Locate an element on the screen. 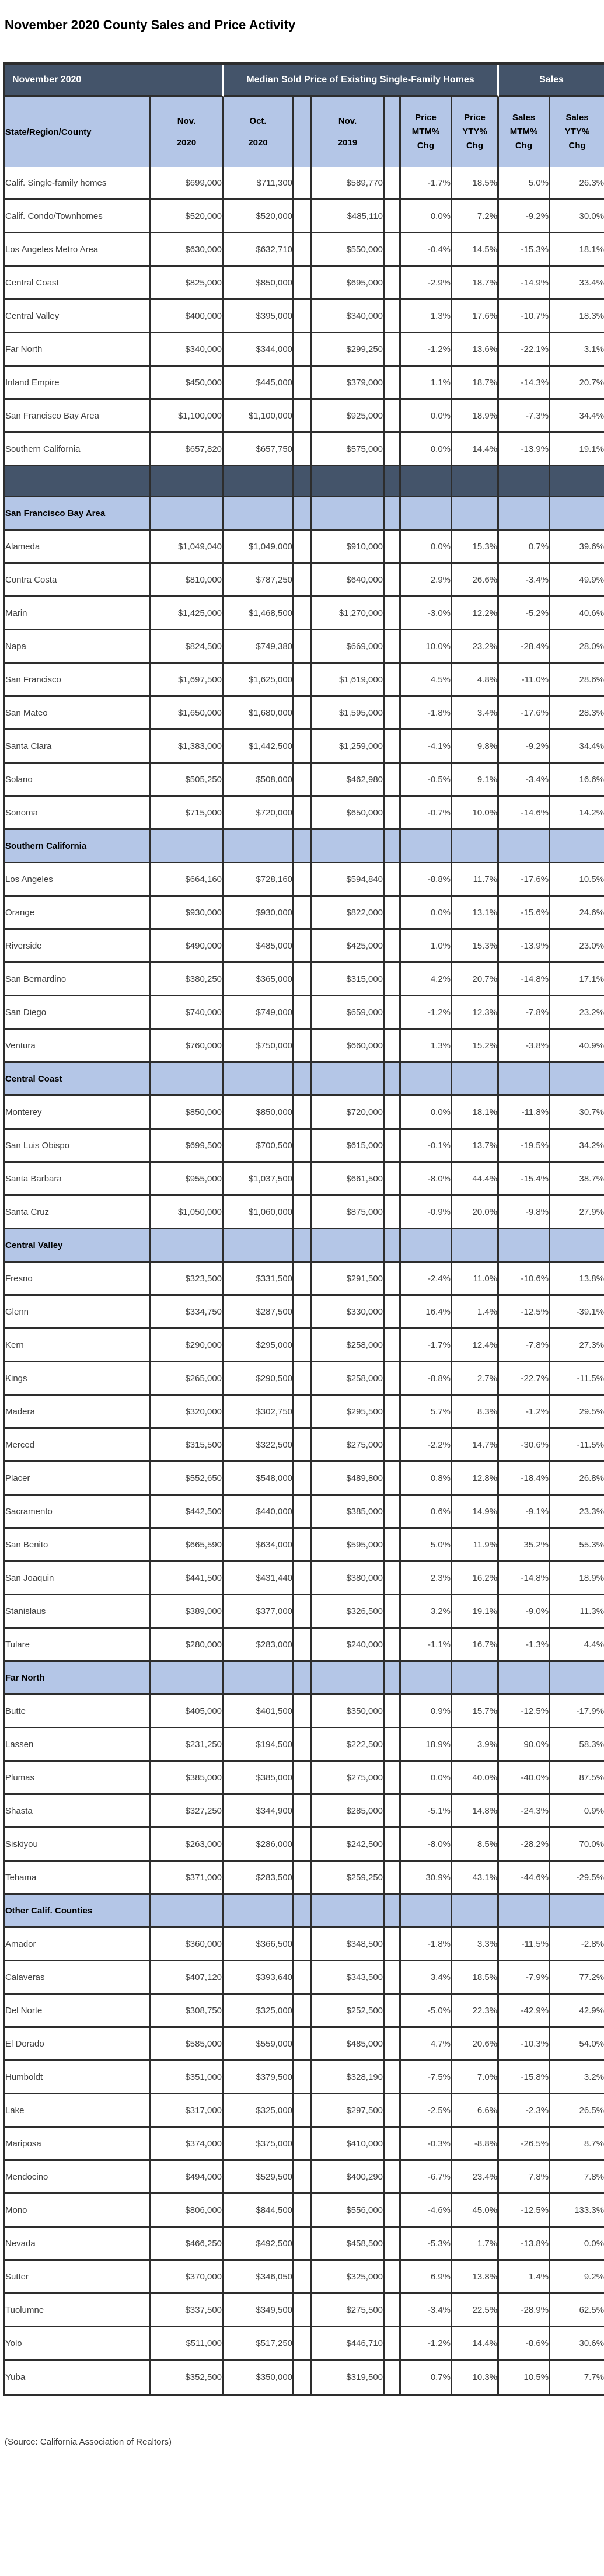  price-nov-2019-cell: $299,250 is located at coordinates (348, 350).